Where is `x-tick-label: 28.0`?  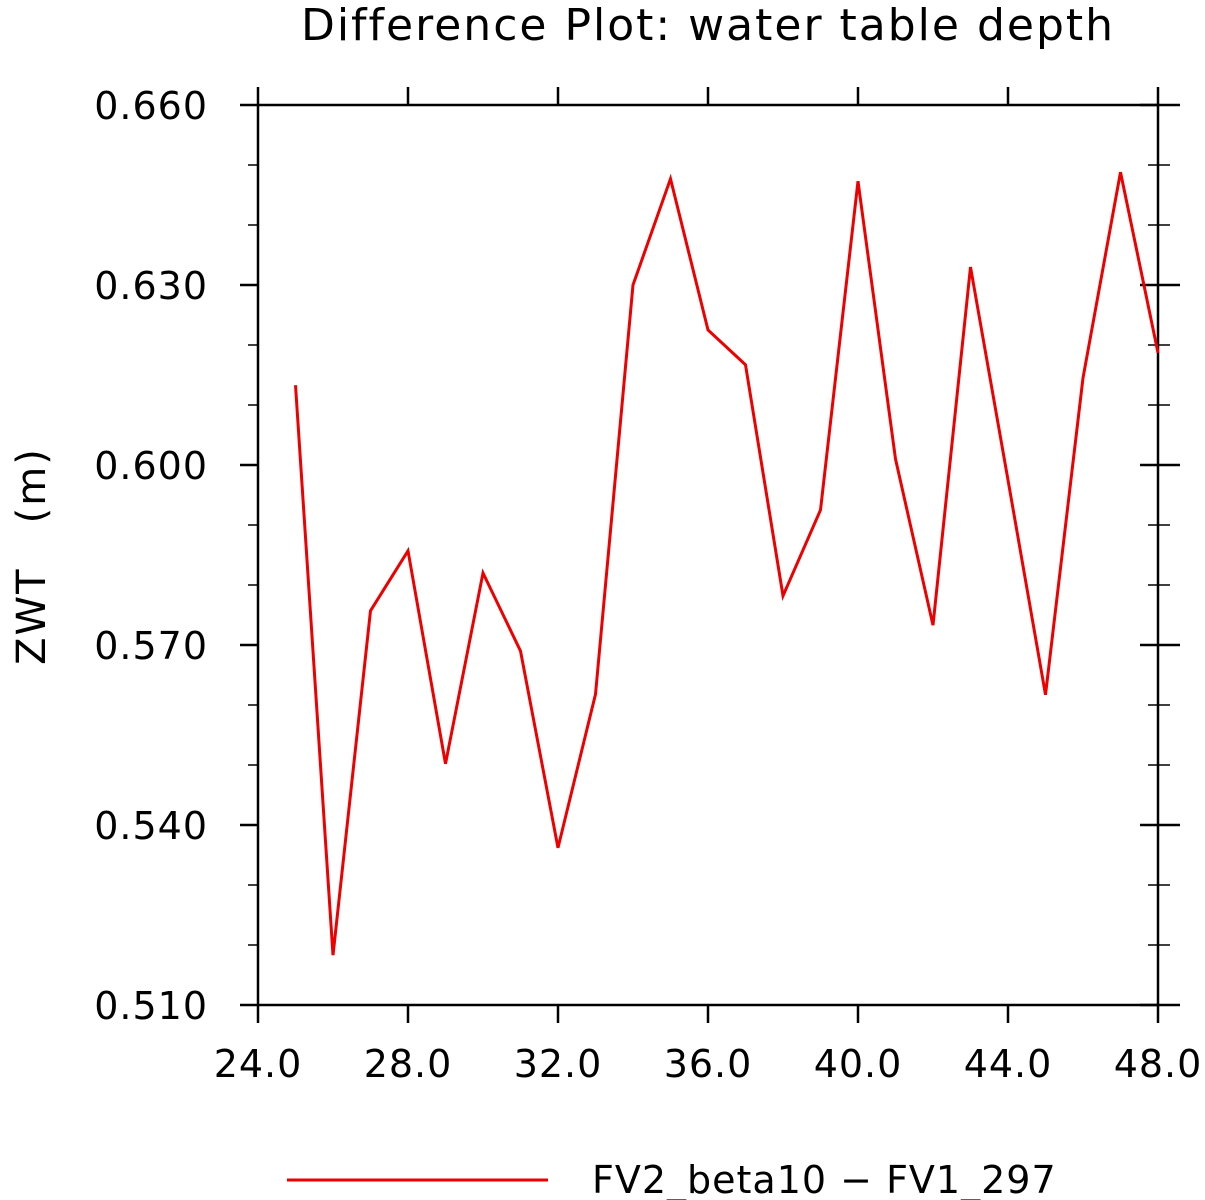
x-tick-label: 28.0 is located at coordinates (408, 1064).